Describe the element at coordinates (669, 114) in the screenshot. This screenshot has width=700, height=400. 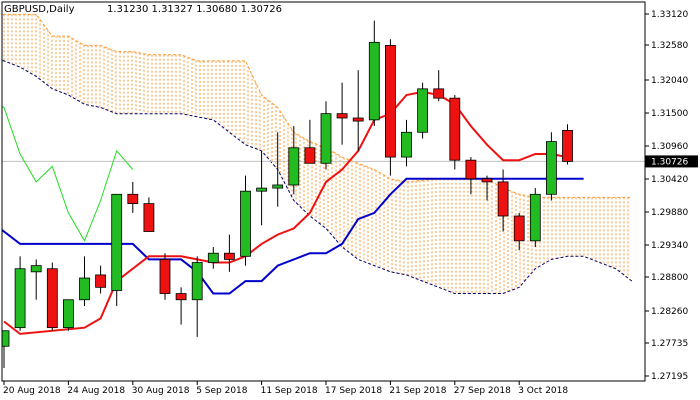
I see `y-tick-label: 1.31500` at that location.